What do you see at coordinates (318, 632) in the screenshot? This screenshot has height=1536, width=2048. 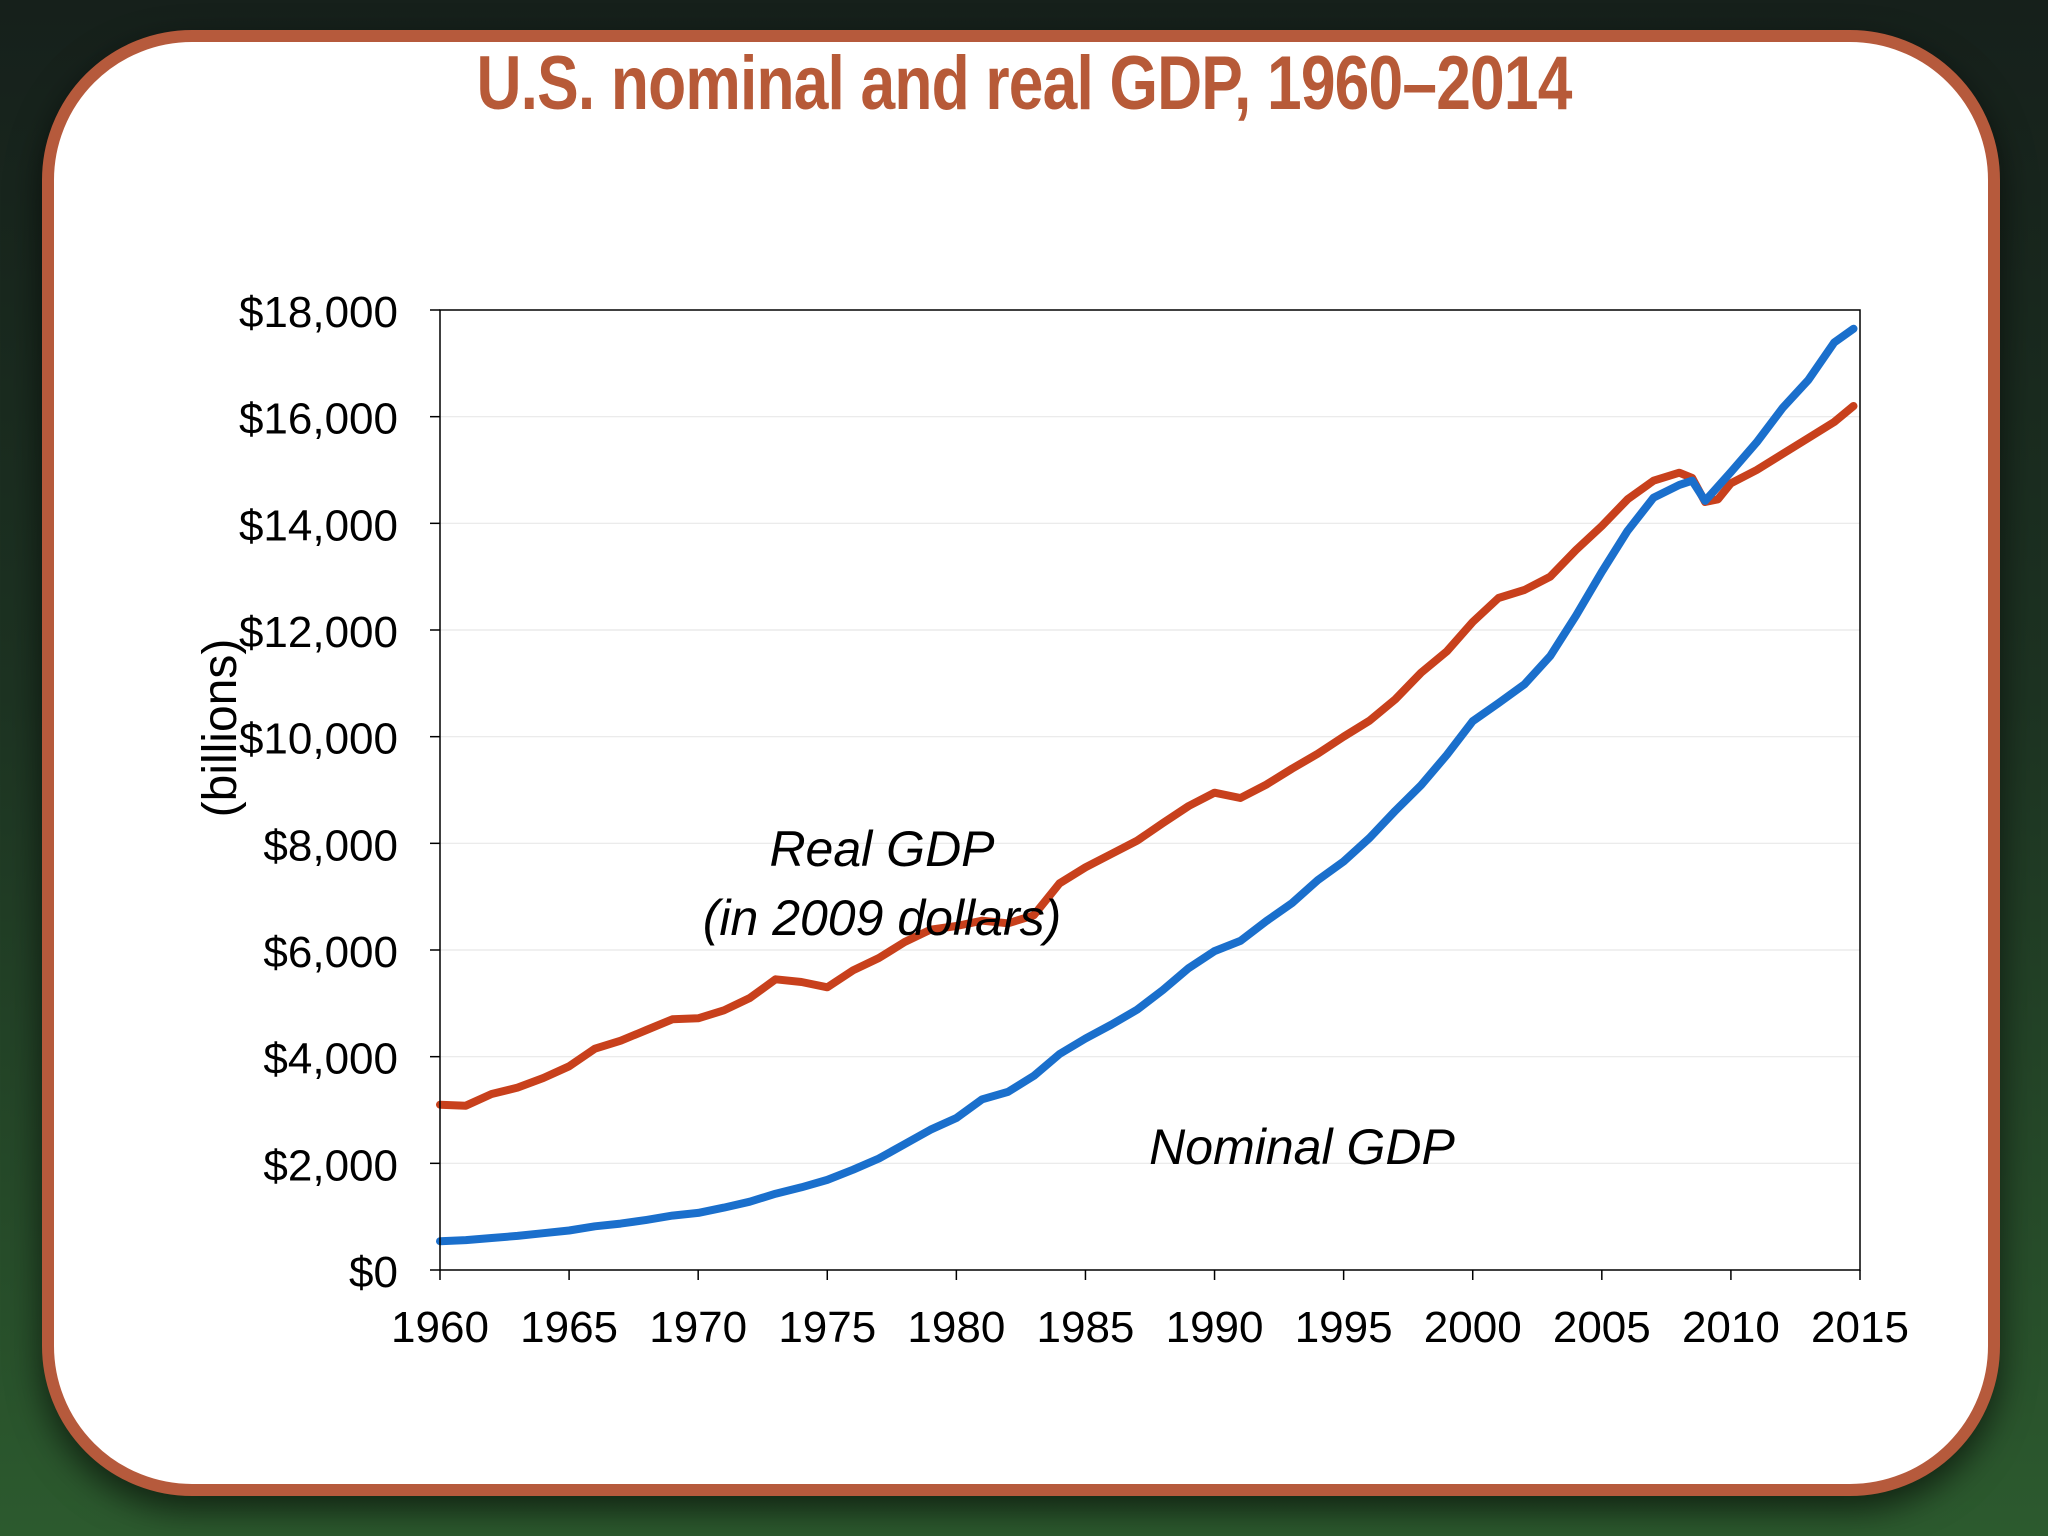 I see `y-tick-label: $12,000` at bounding box center [318, 632].